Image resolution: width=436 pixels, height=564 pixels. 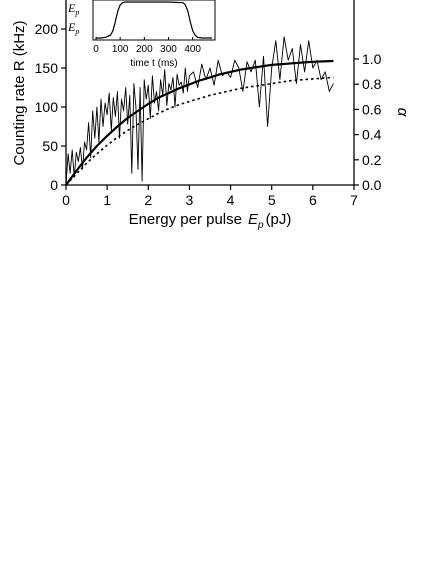 I want to click on inset-y-label-bottom: Ep, so click(x=73, y=28).